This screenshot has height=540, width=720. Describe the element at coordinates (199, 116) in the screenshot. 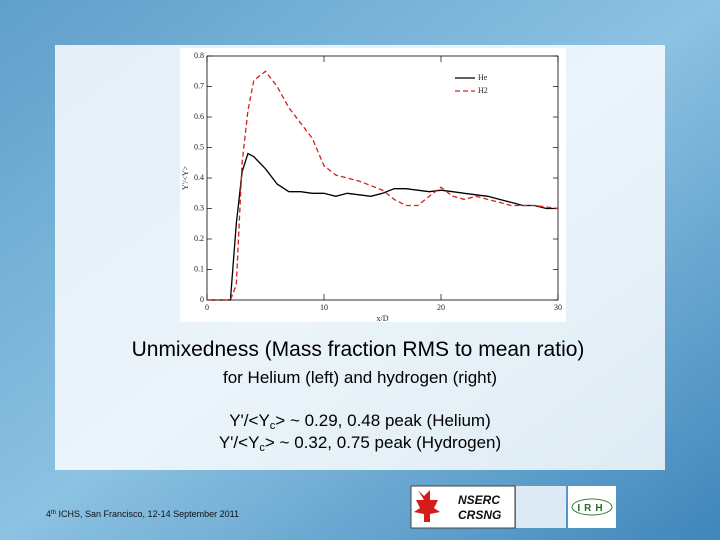

I see `y-tick-label: 0.6` at that location.